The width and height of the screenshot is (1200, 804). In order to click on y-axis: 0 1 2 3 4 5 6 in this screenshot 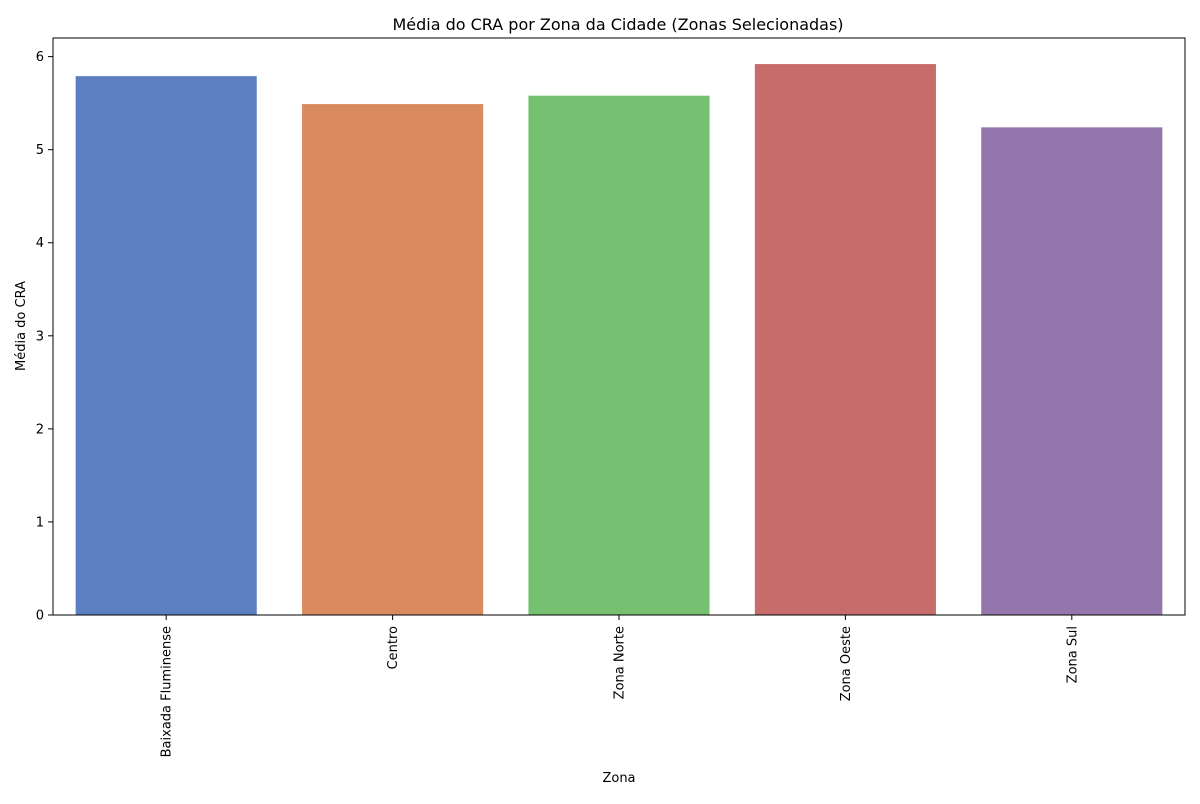, I will do `click(44, 337)`.